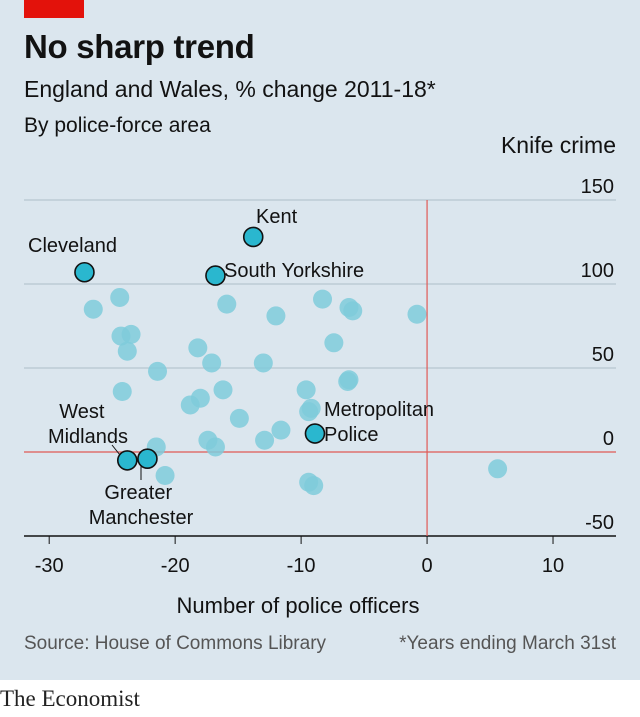 This screenshot has height=717, width=640. I want to click on annotation-kent: Kent, so click(277, 217).